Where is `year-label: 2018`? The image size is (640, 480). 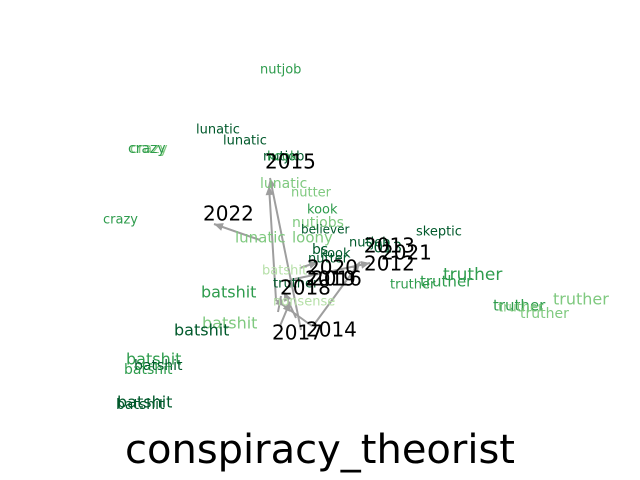
year-label: 2018 is located at coordinates (305, 288).